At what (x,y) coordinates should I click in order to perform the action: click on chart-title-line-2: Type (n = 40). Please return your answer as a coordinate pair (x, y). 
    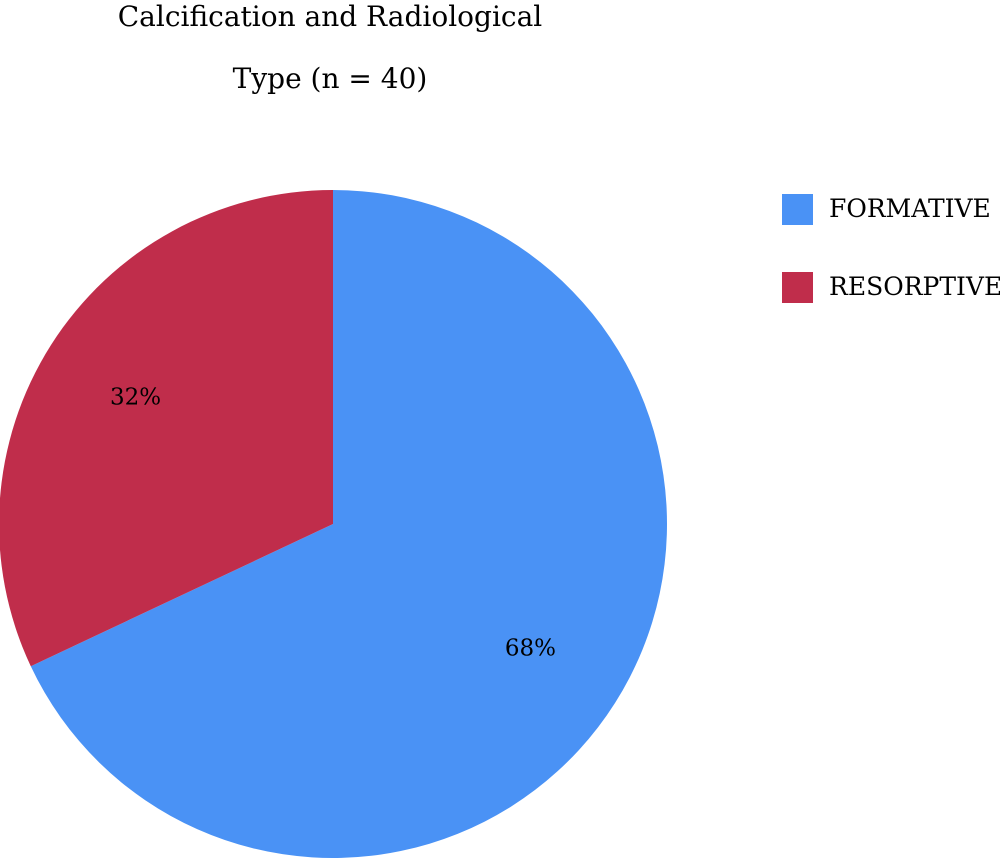
    Looking at the image, I should click on (330, 78).